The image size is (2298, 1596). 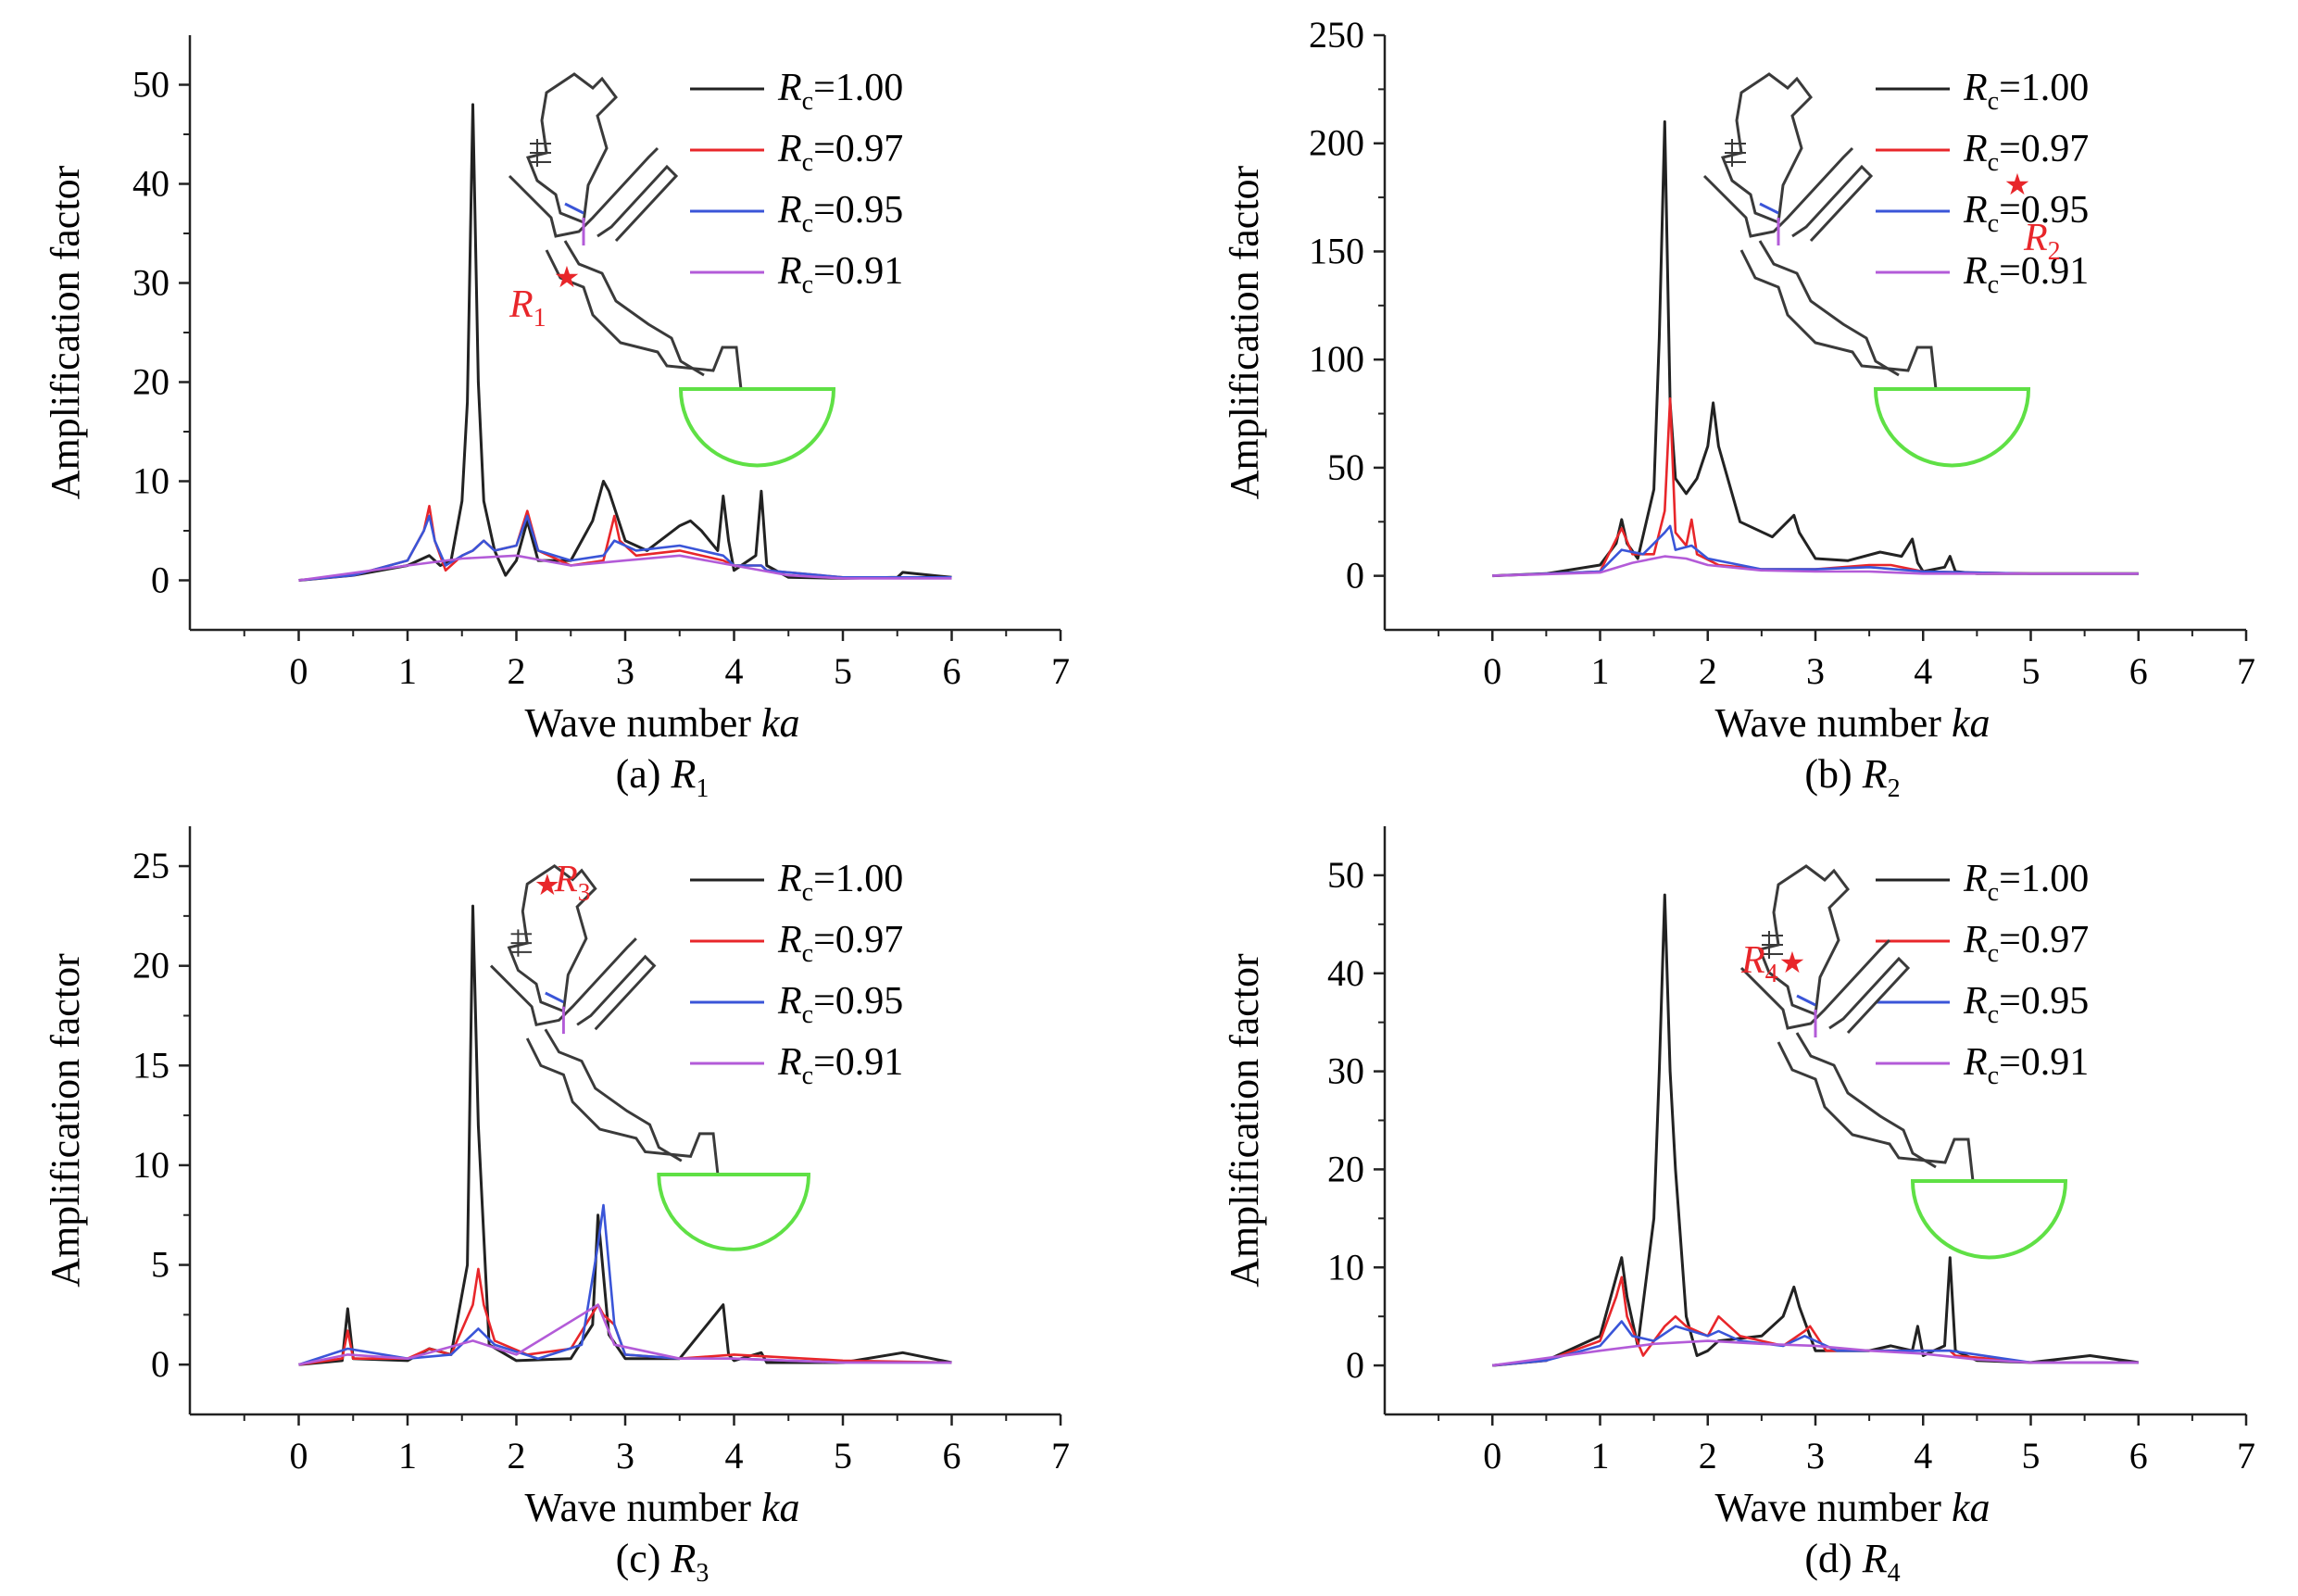 I want to click on harbor-channel-left, so click(x=1815, y=984).